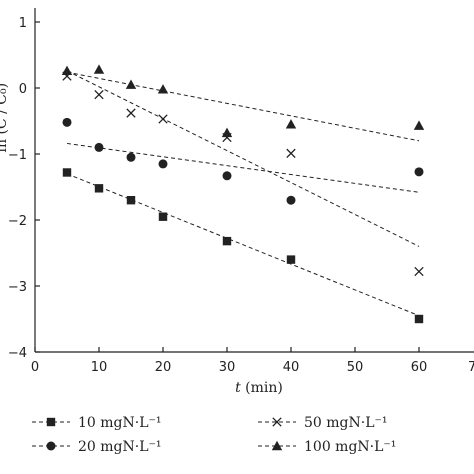 The width and height of the screenshot is (474, 474). Describe the element at coordinates (51, 446) in the screenshot. I see `legend-marker-circle` at that location.